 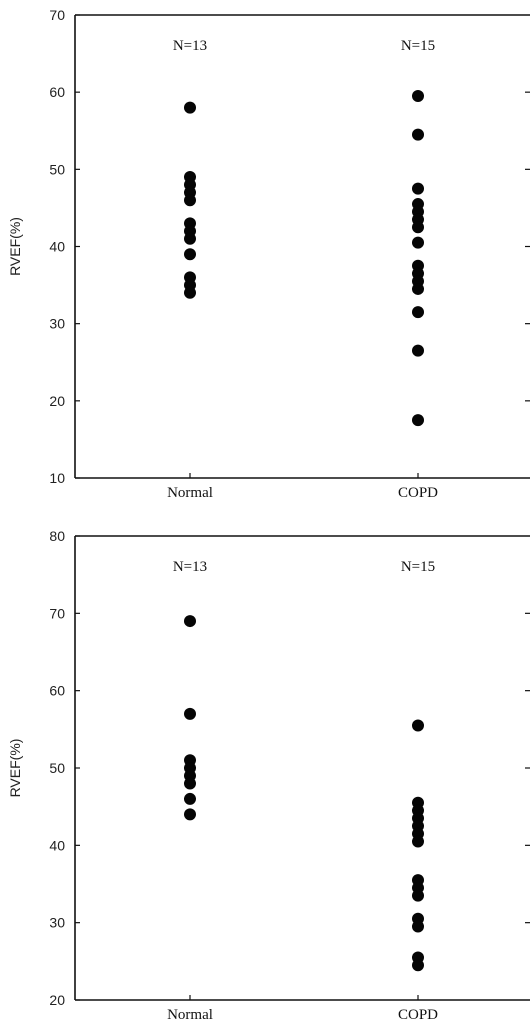 I want to click on panel1-y-tick-label: 70, so click(x=57, y=15).